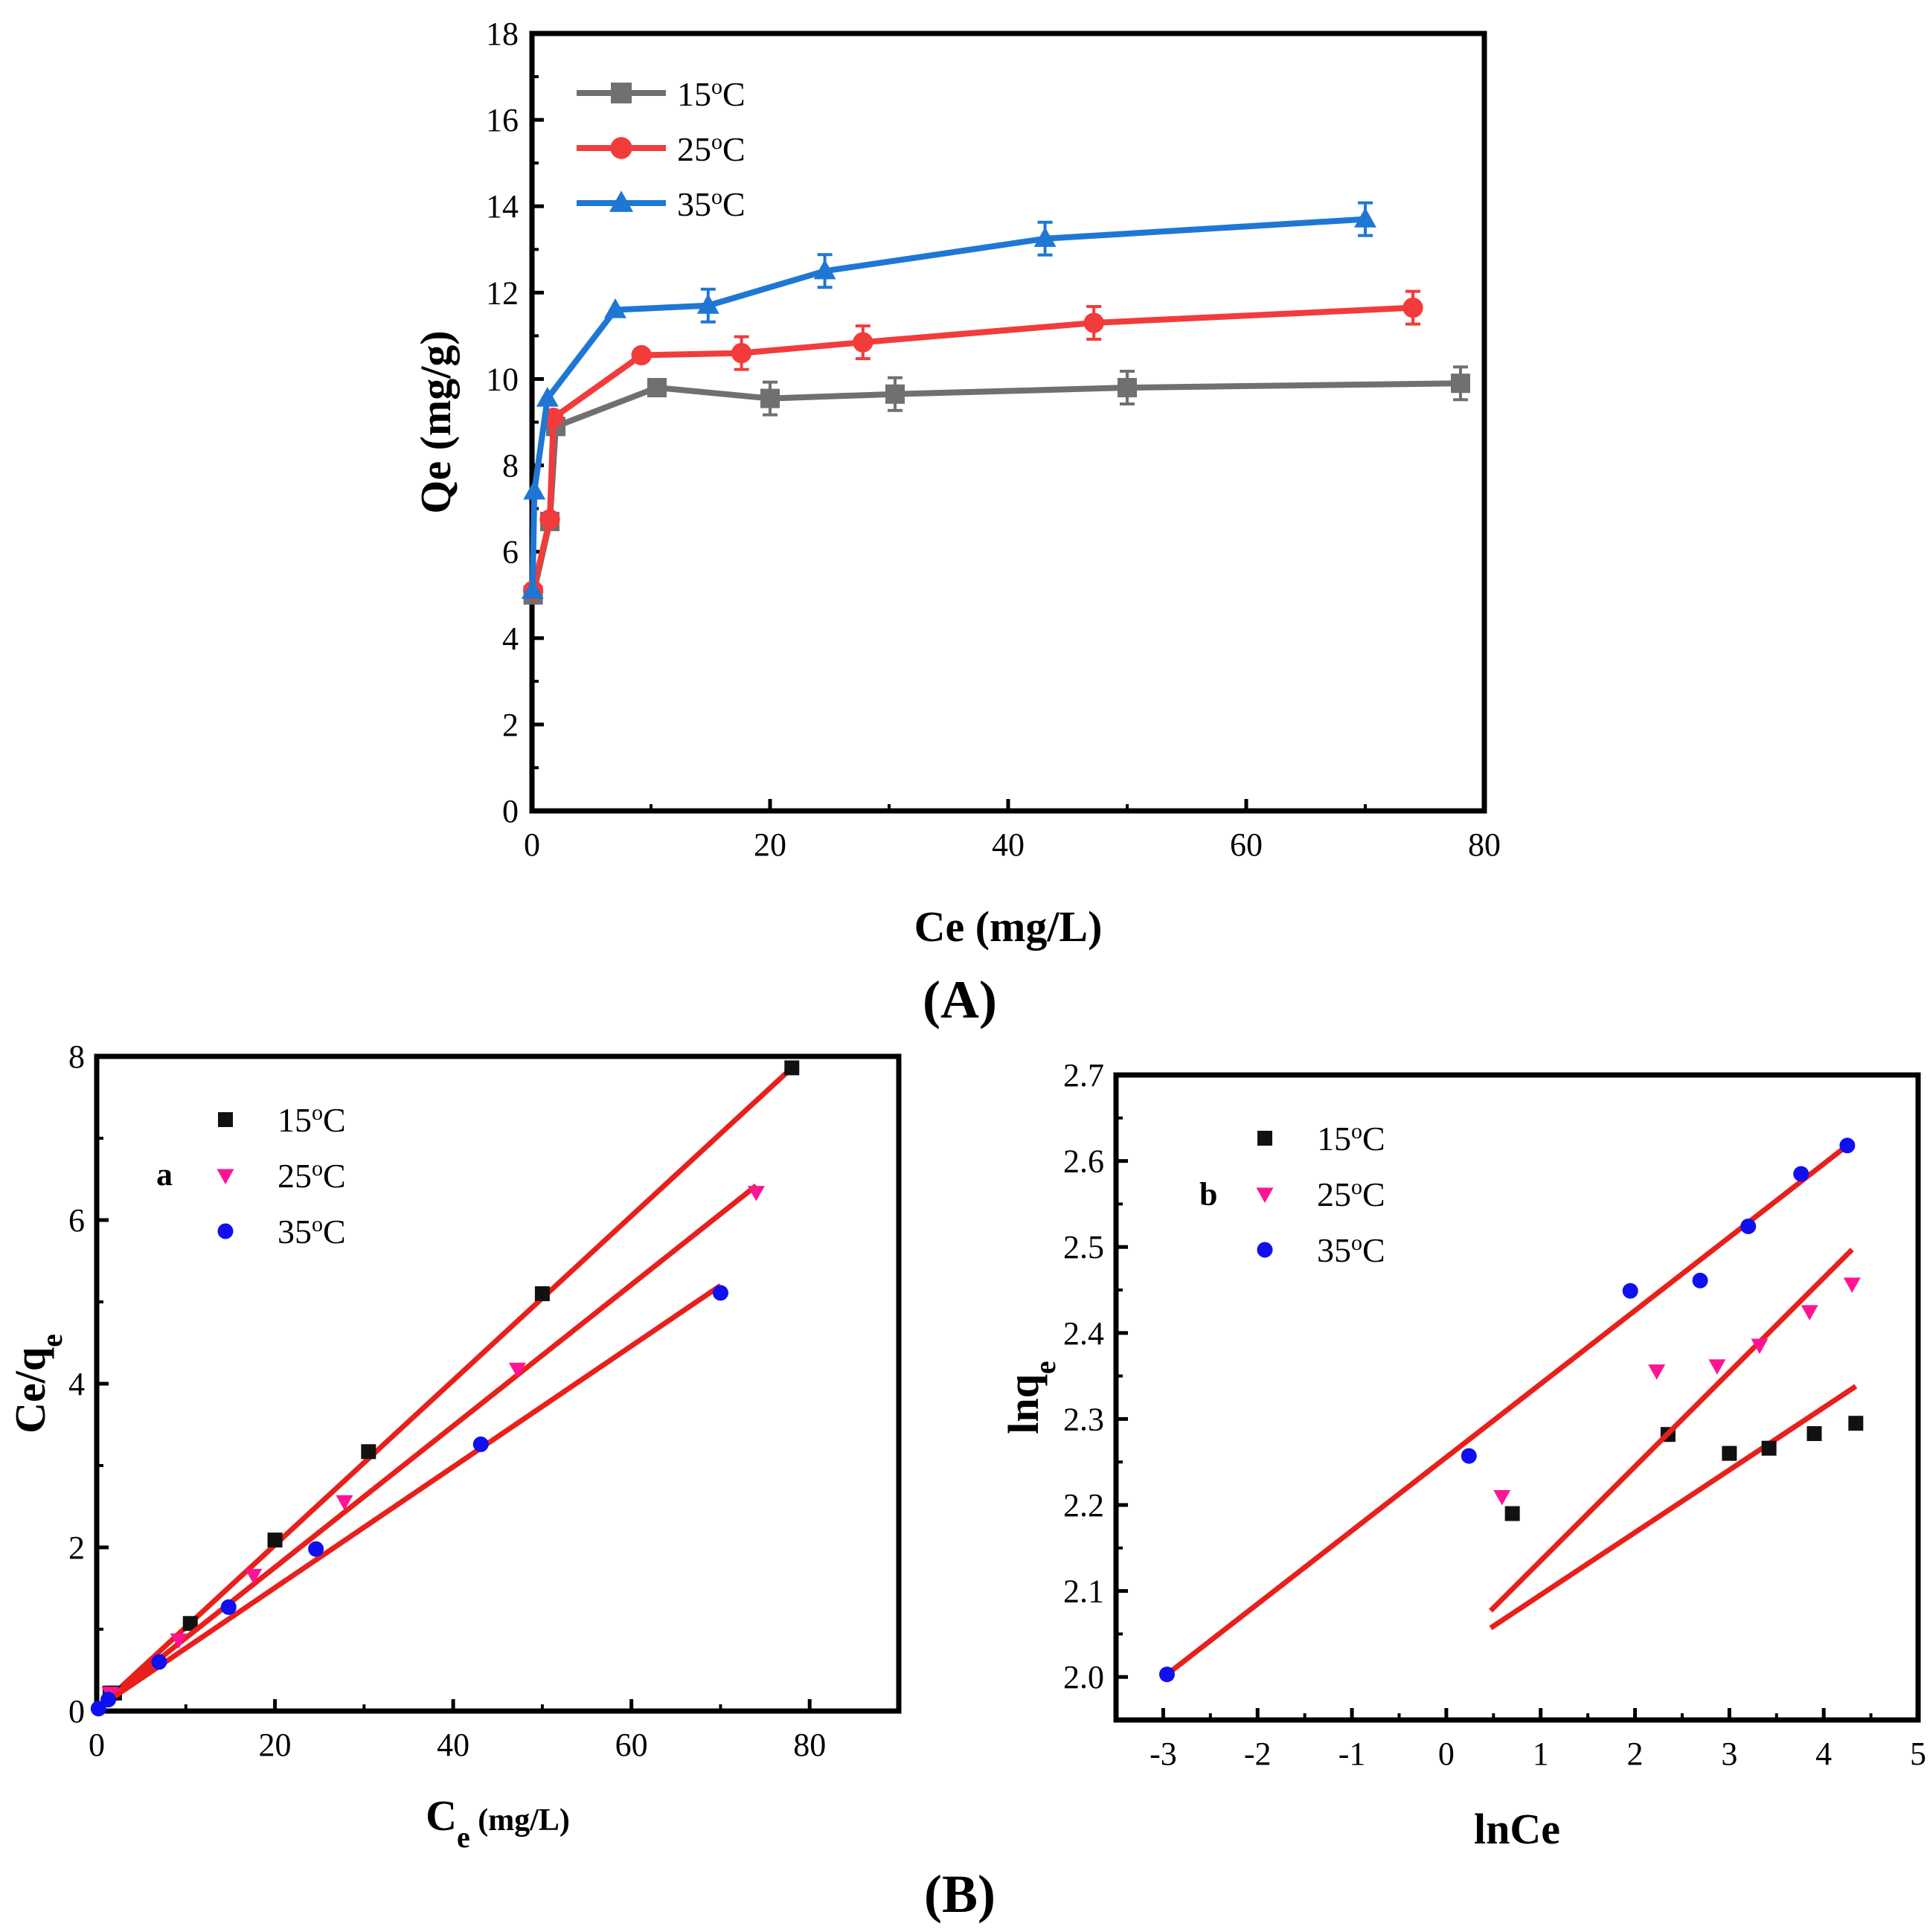 This screenshot has height=1932, width=1930. Describe the element at coordinates (295, 1232) in the screenshot. I see `legend-label-value: 35` at that location.